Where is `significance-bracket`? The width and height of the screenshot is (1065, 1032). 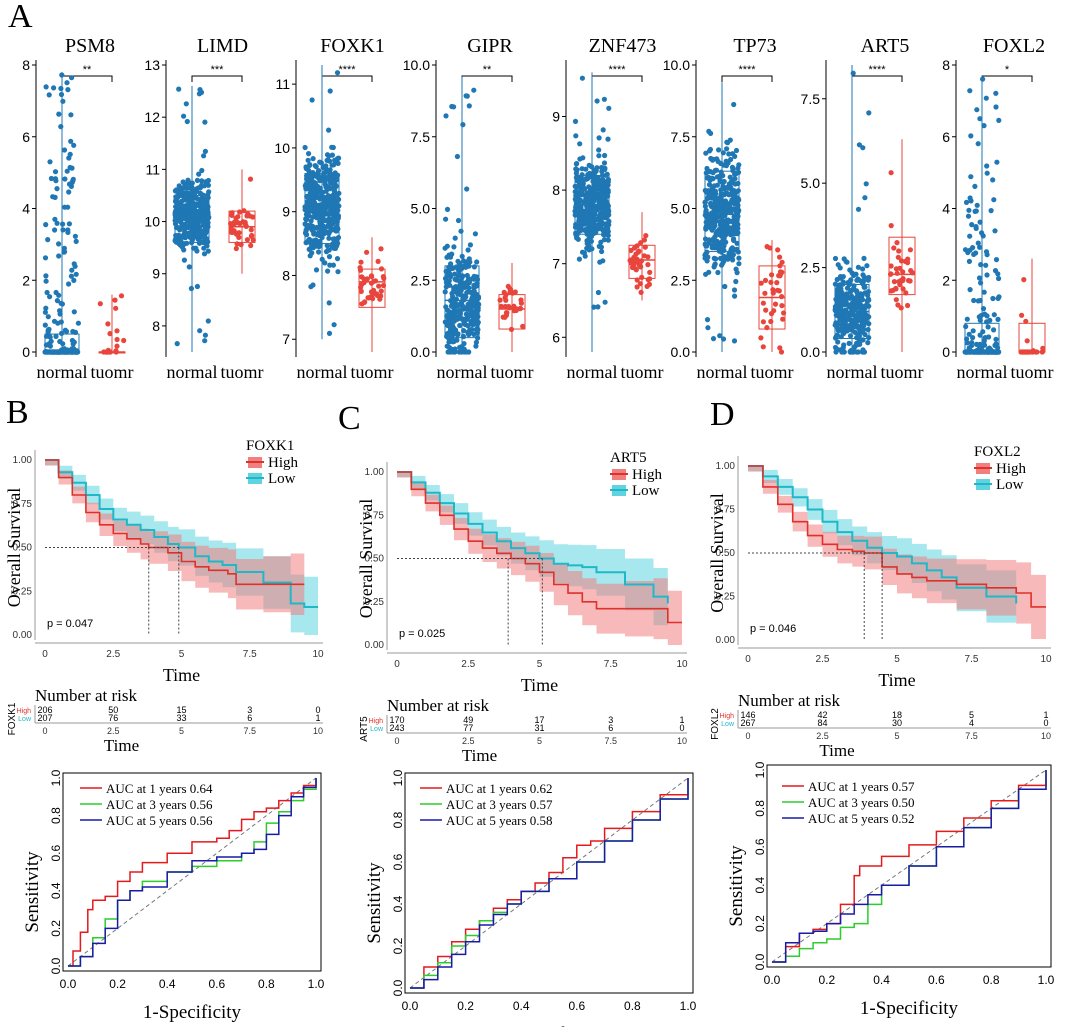
significance-bracket is located at coordinates (487, 78).